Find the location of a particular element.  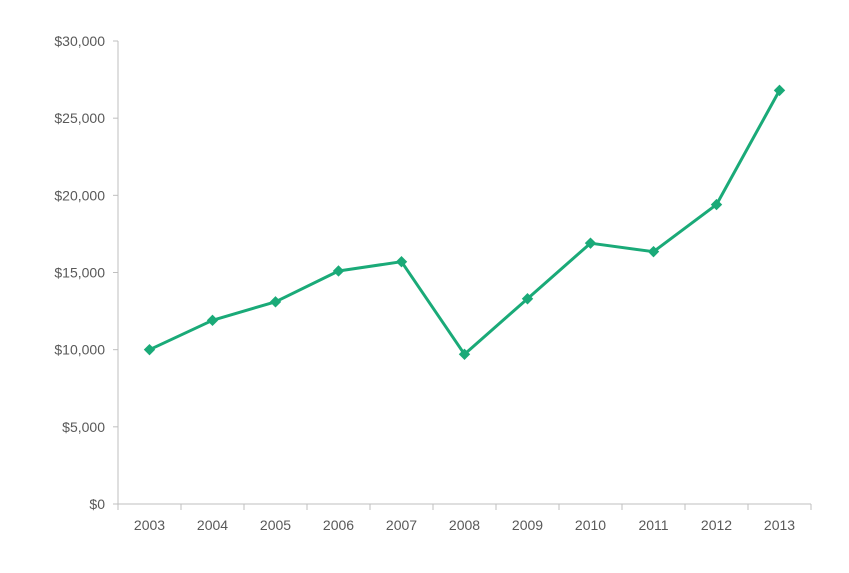

x-tick-label: 2012 is located at coordinates (716, 525).